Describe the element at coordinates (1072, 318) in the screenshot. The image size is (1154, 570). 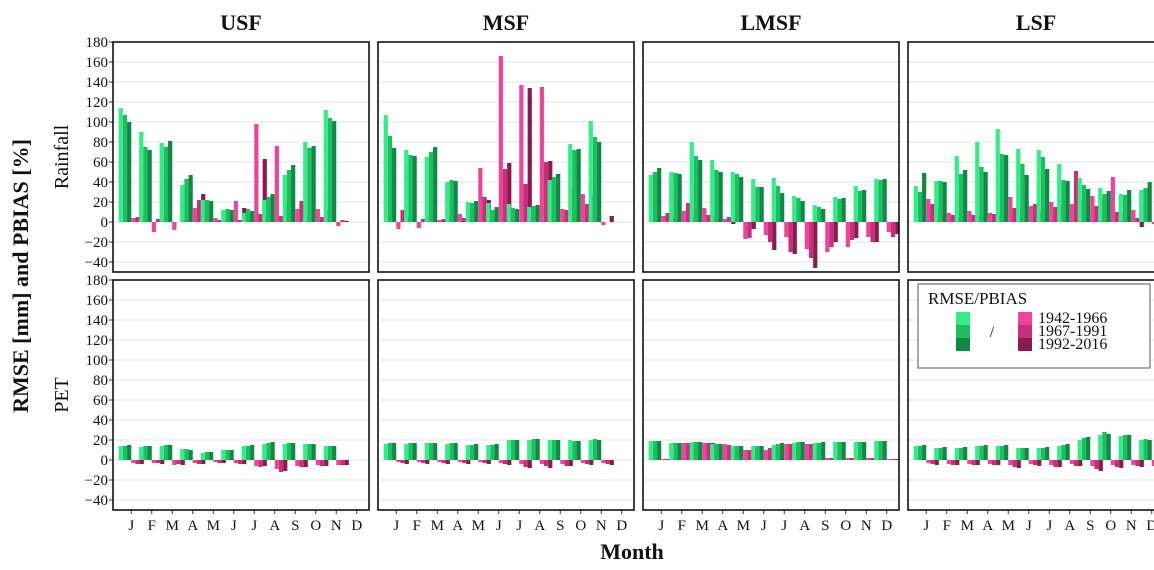
I see `legend-label: 1942-1966` at that location.